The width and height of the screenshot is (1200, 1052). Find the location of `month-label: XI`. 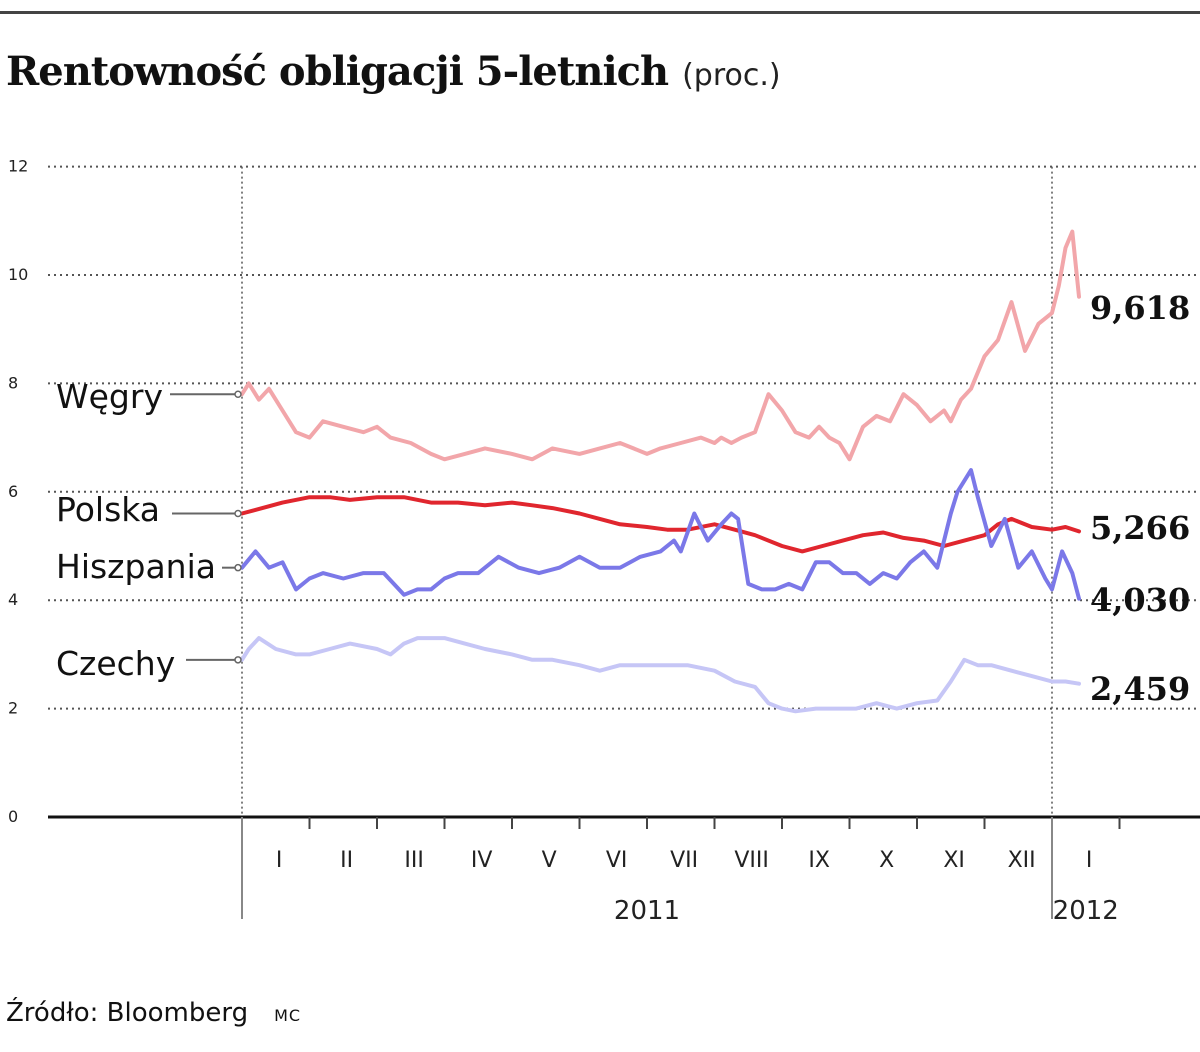

month-label: XI is located at coordinates (954, 860).